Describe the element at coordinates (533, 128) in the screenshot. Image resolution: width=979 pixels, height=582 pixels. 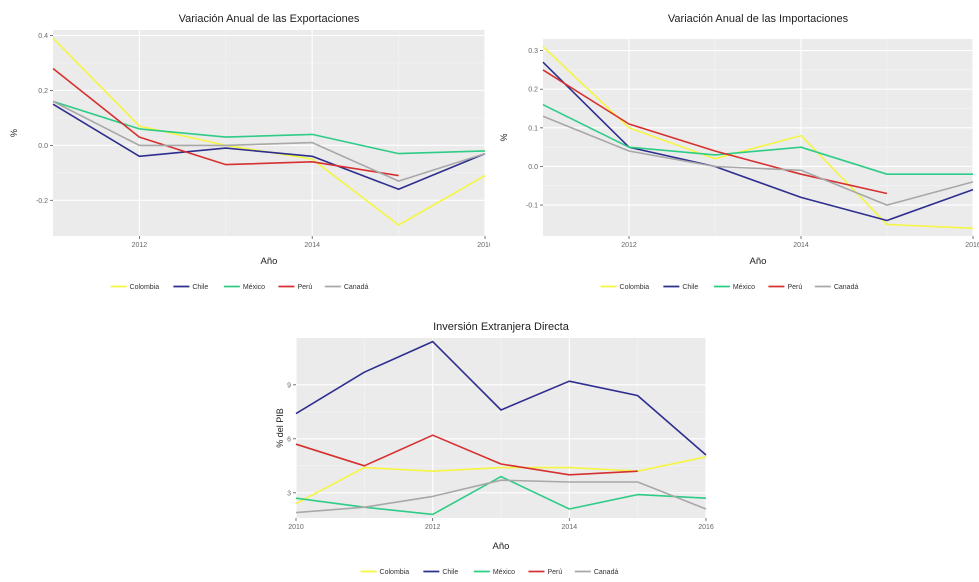
I see `y-tick-label: 0.1` at that location.